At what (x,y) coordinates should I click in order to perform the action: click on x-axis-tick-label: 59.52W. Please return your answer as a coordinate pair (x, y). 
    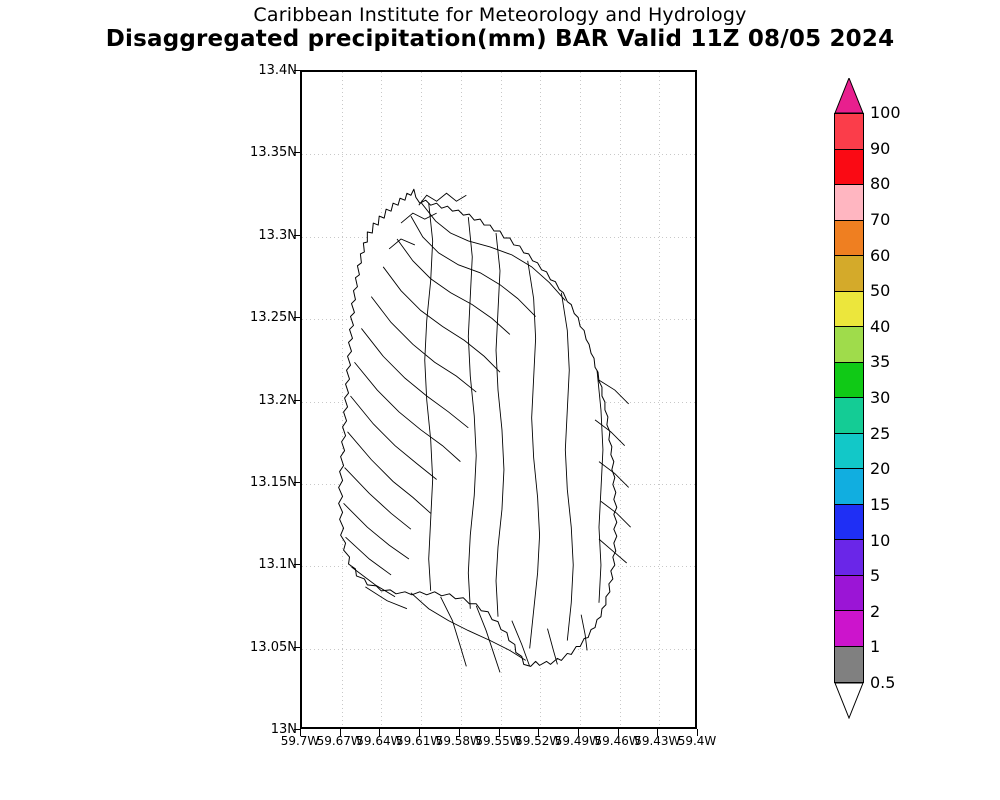
    Looking at the image, I should click on (538, 741).